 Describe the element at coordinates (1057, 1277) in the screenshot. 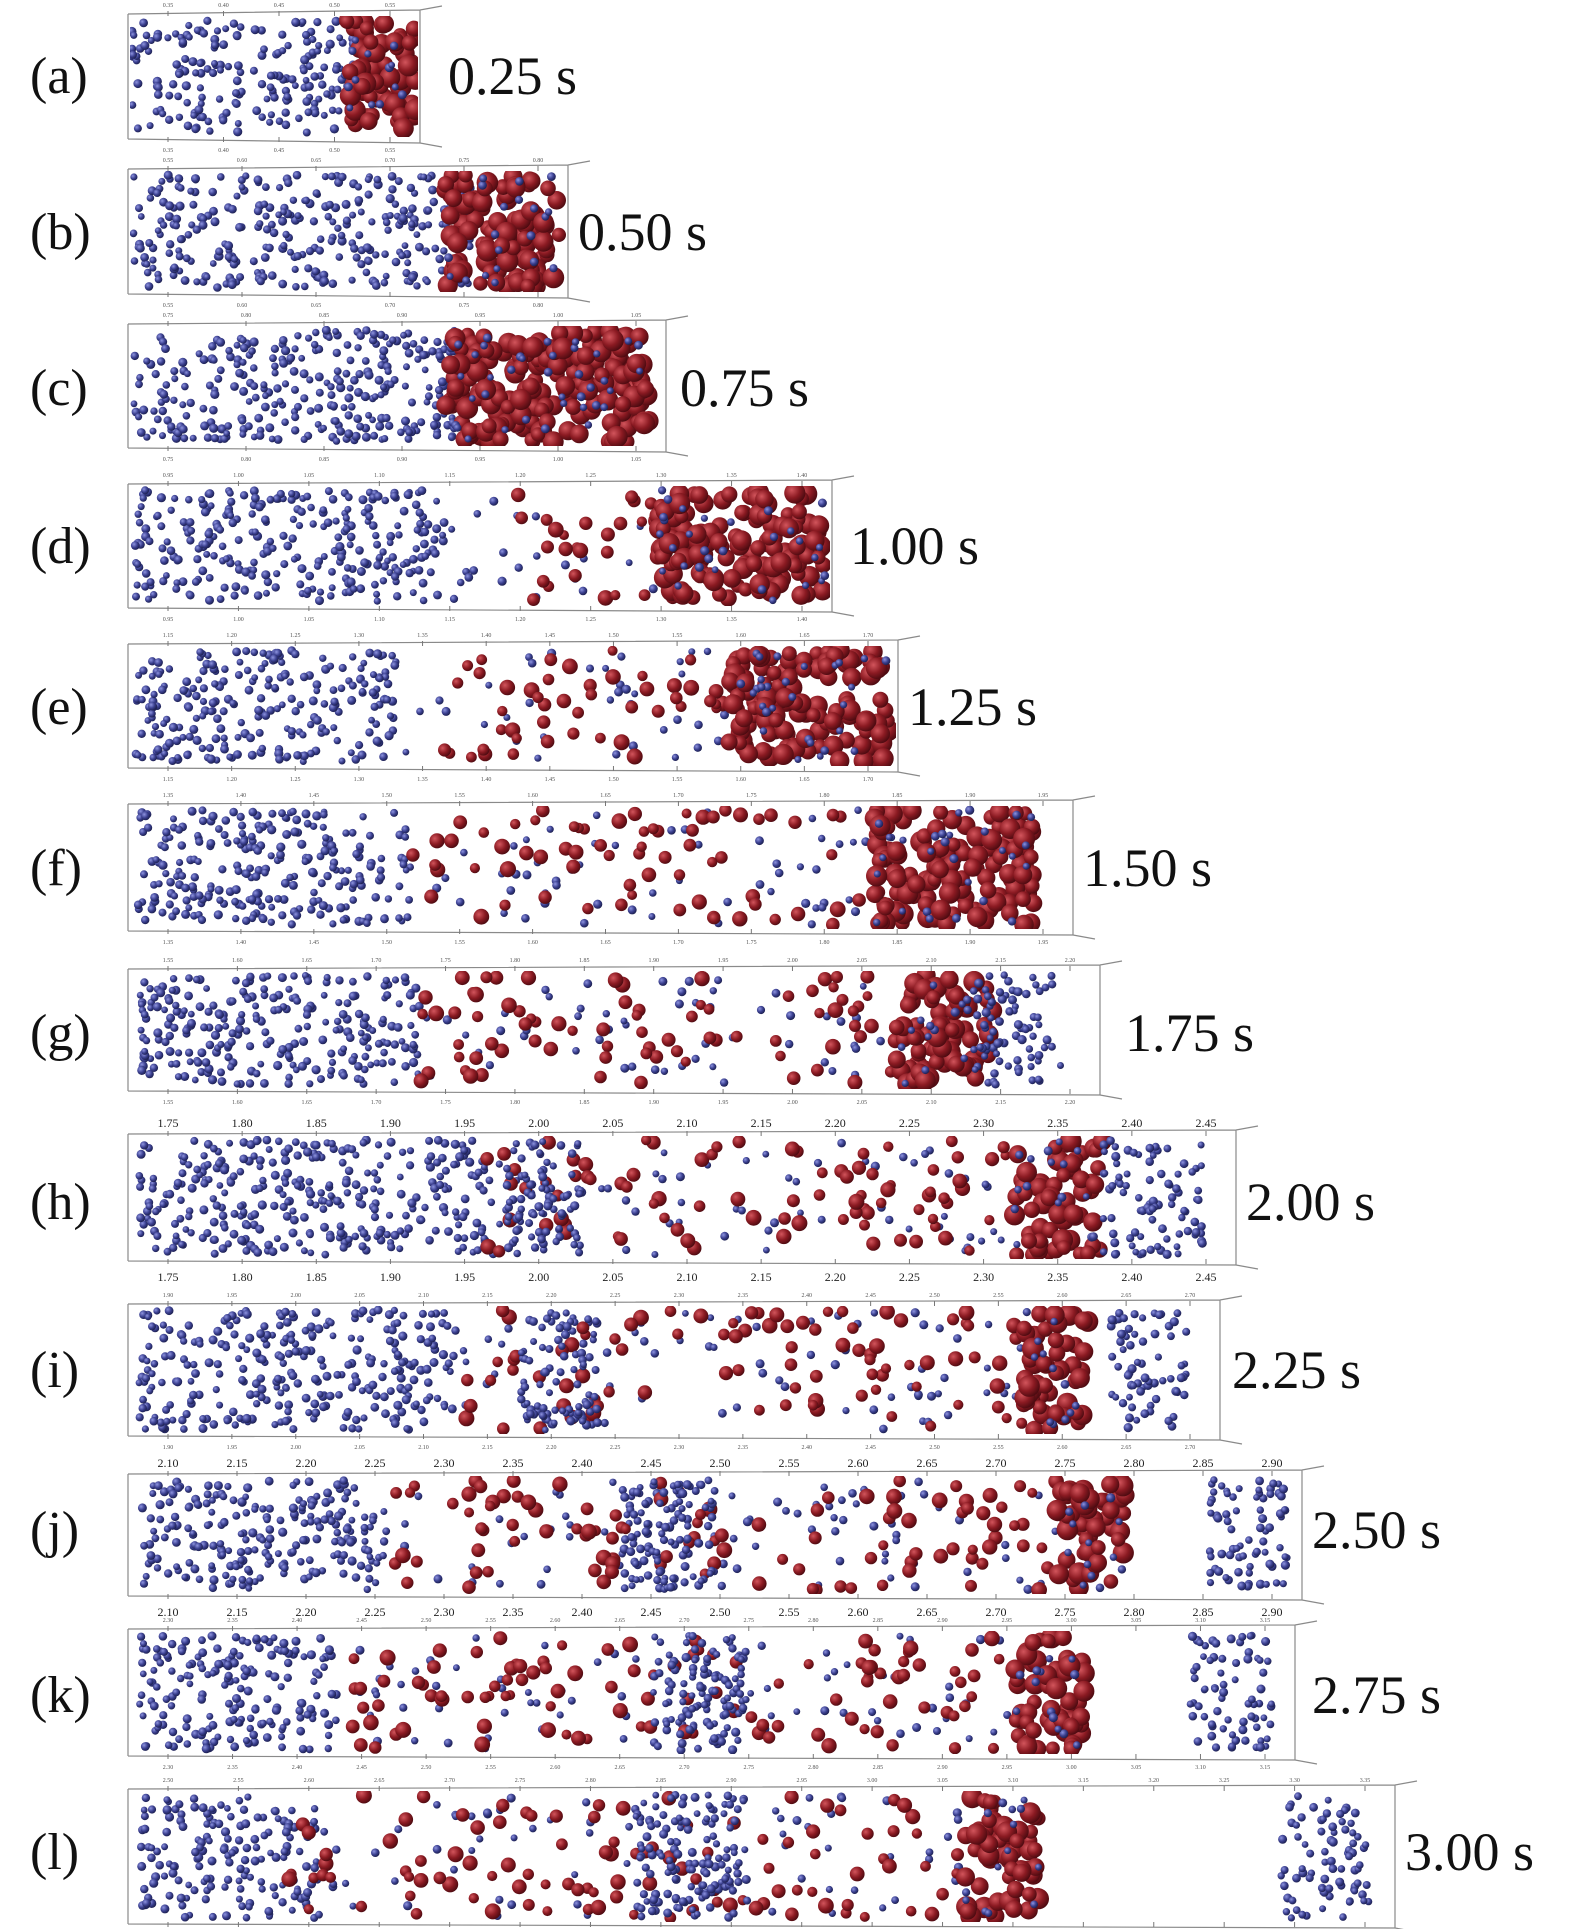

I see `tick-label-bottom: 2.35` at that location.